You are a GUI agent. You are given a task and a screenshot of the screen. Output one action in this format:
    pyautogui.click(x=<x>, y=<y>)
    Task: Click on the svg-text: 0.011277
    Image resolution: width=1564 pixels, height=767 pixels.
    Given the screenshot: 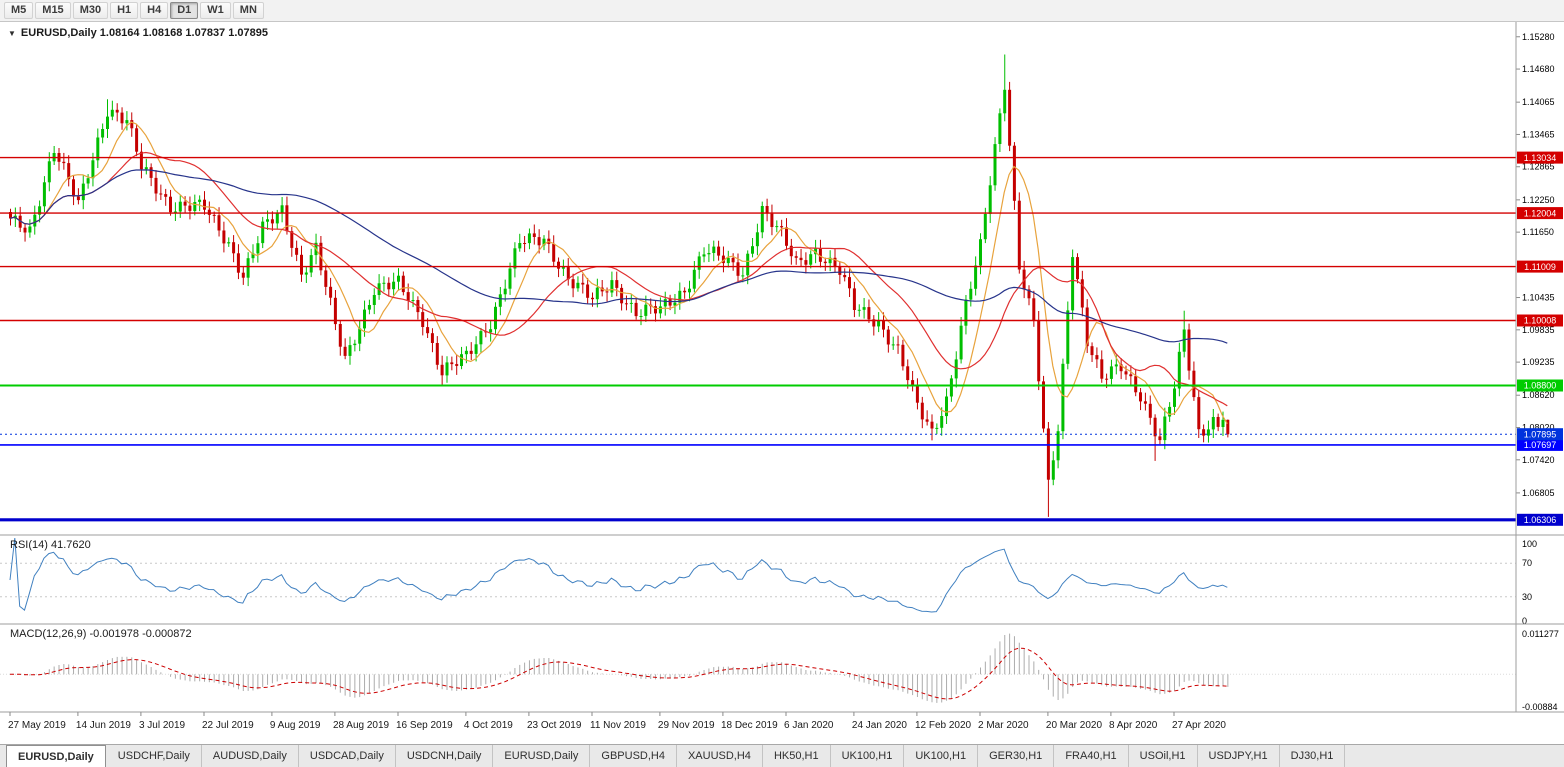 What is the action you would take?
    pyautogui.click(x=1540, y=634)
    